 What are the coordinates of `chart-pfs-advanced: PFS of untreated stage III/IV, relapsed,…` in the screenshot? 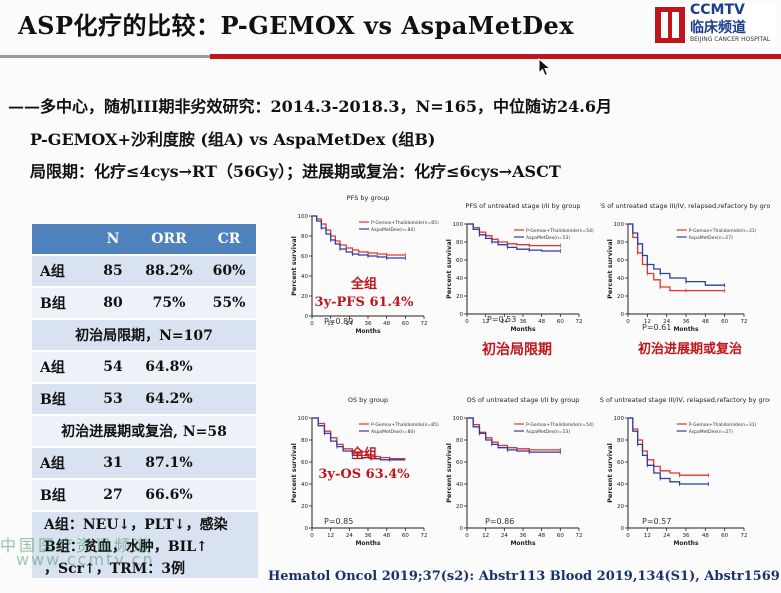 It's located at (685, 279).